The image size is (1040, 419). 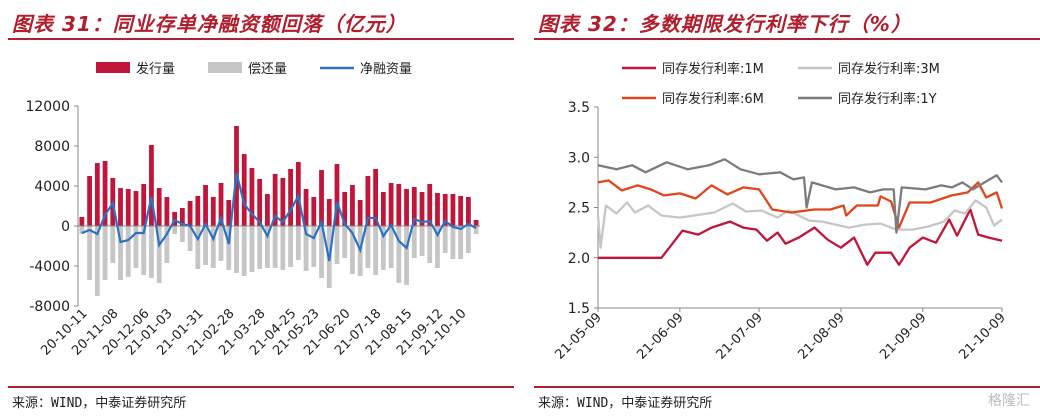 I want to click on y-tick-label: -4000, so click(x=49, y=267).